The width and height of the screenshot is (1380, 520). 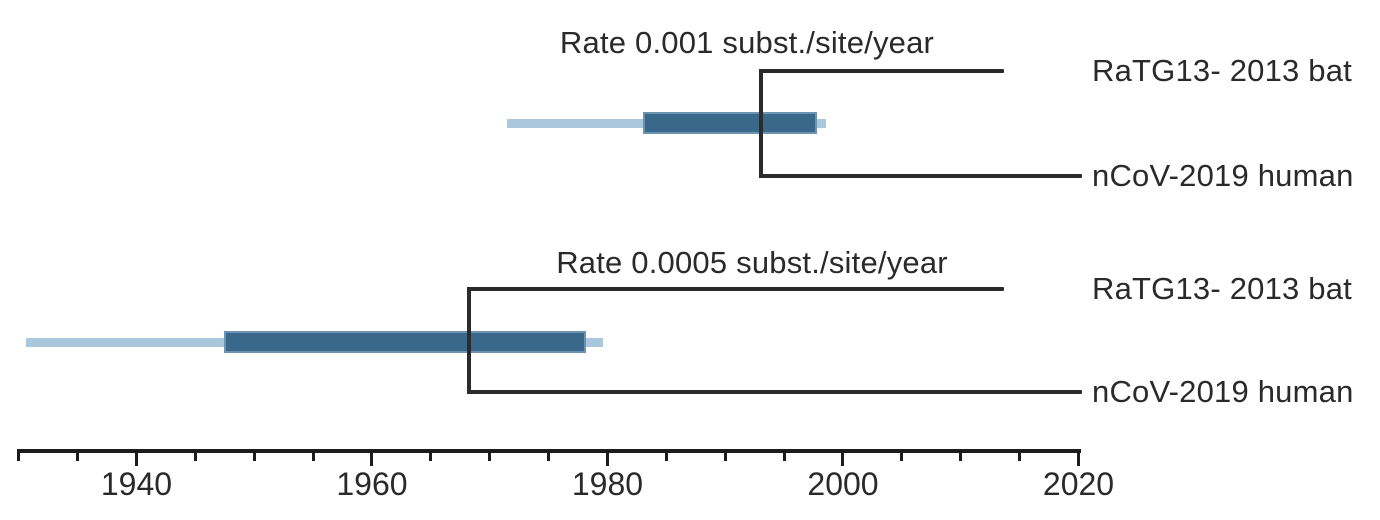 I want to click on axis-tick-label: 2020, so click(x=1078, y=484).